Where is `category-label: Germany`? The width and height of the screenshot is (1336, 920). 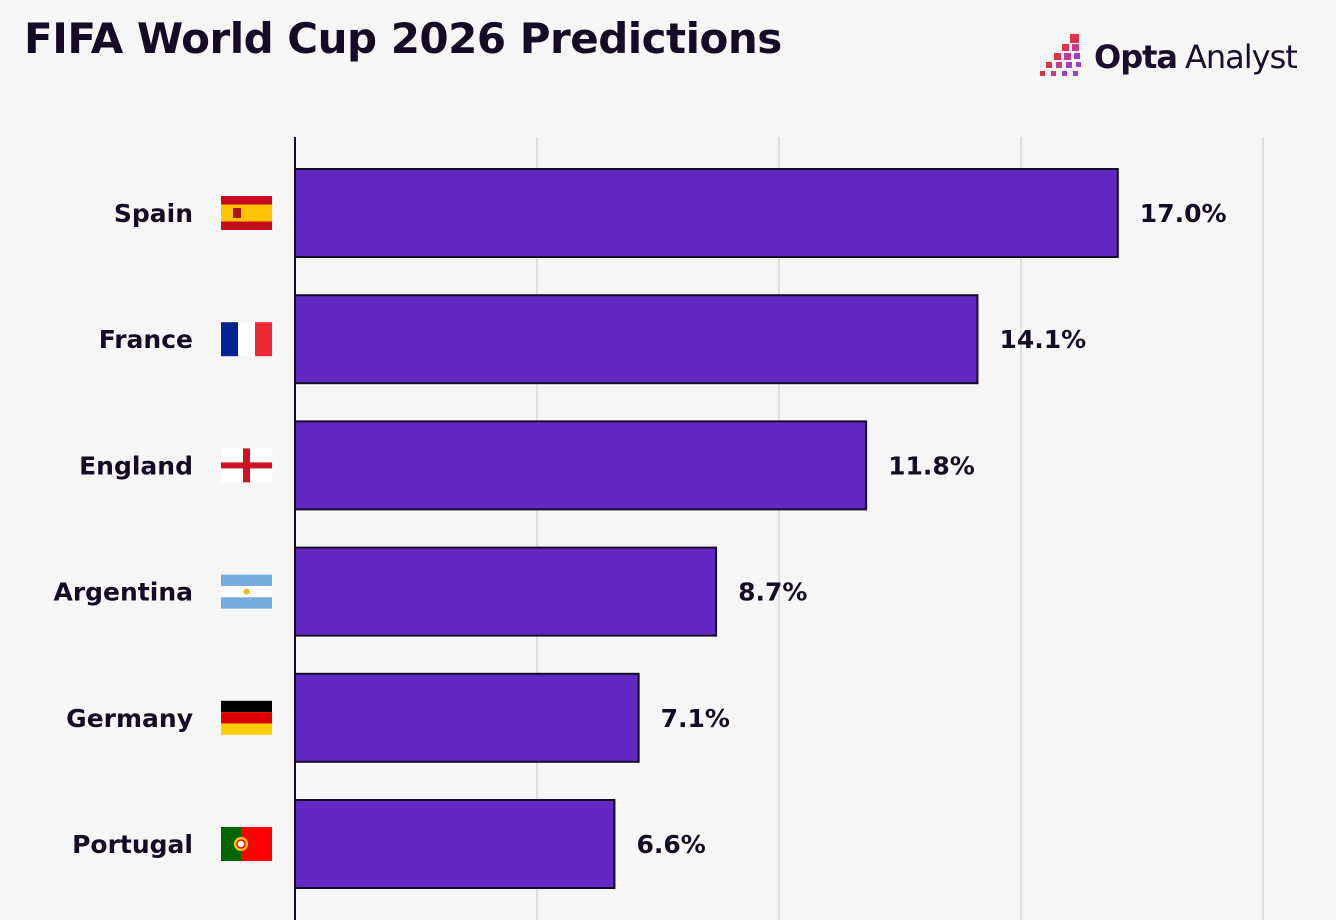 category-label: Germany is located at coordinates (129, 718).